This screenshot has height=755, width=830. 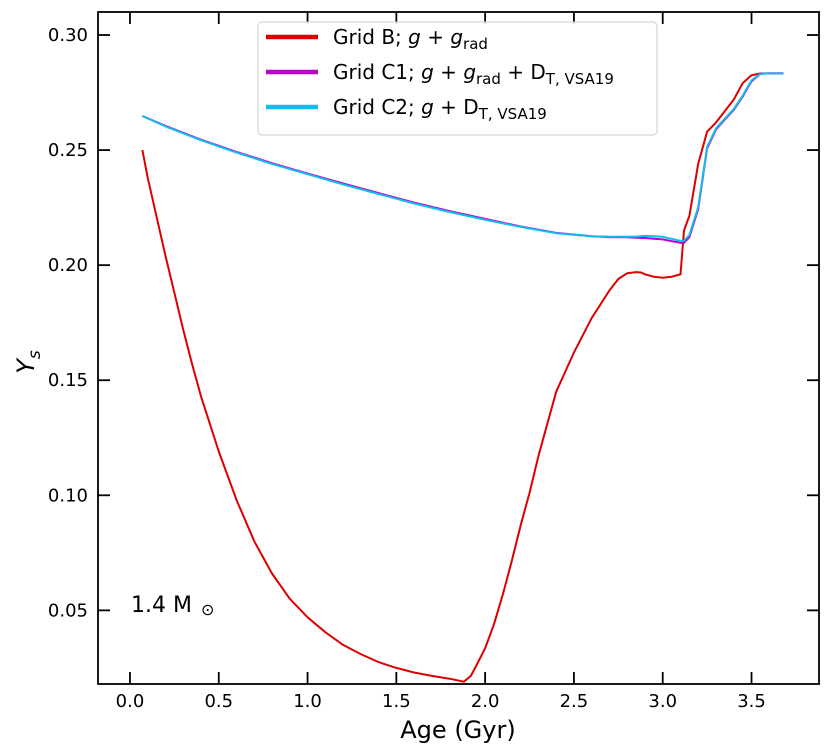 I want to click on mass-annotation: 1.4 M ⊙, so click(x=172, y=606).